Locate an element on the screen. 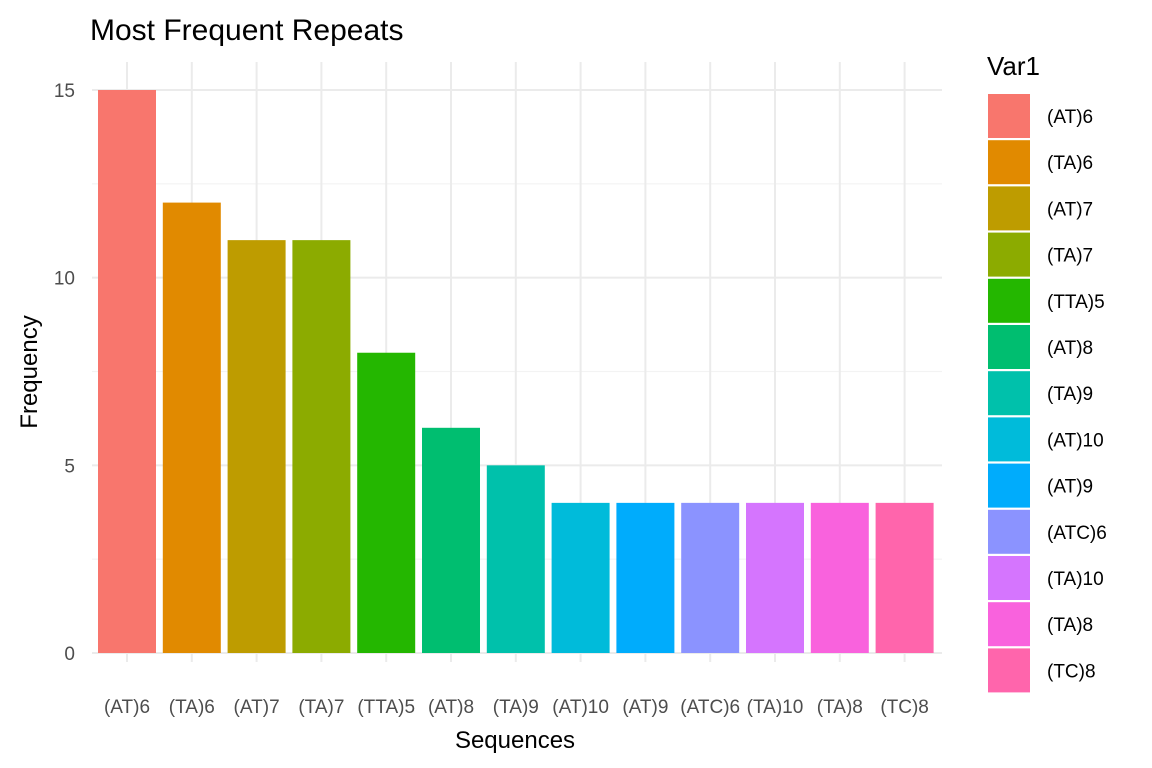 The height and width of the screenshot is (768, 1152). chart-title: Most Frequent Repeats is located at coordinates (247, 30).